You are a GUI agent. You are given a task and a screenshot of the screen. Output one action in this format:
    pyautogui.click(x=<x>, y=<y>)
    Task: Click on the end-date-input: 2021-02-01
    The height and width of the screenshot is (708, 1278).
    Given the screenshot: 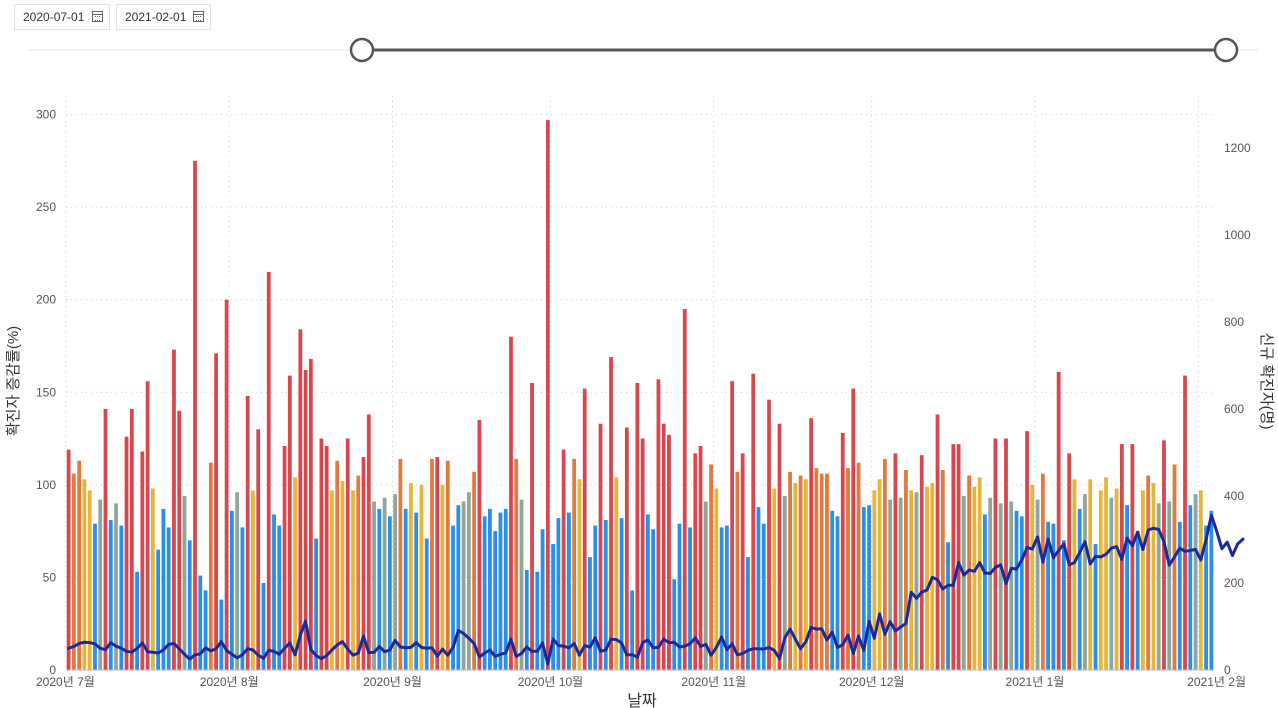 What is the action you would take?
    pyautogui.click(x=163, y=17)
    